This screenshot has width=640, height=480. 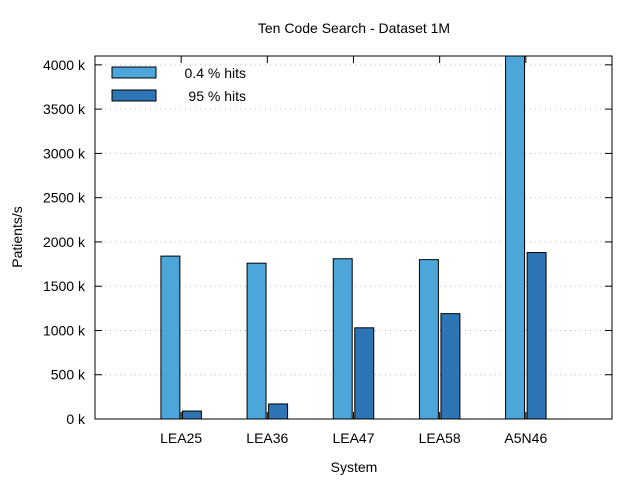 I want to click on x-tick-label: LEA25, so click(x=181, y=438).